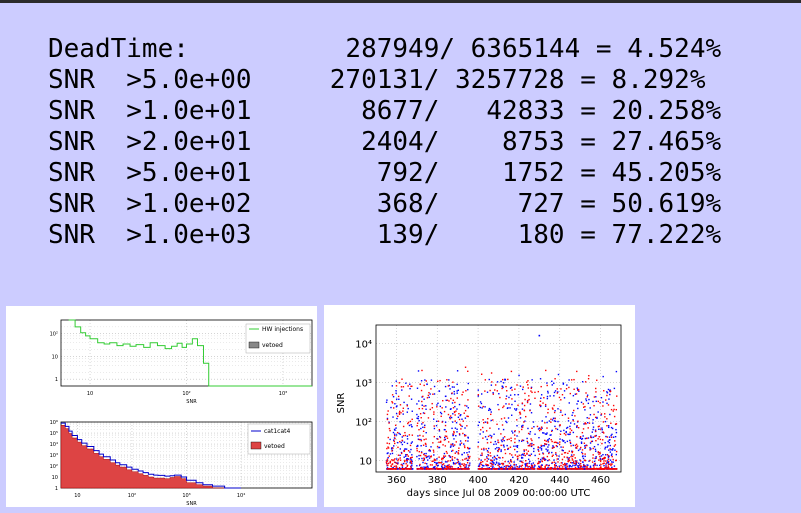  I want to click on stat-percent: 45.205%, so click(658, 173).